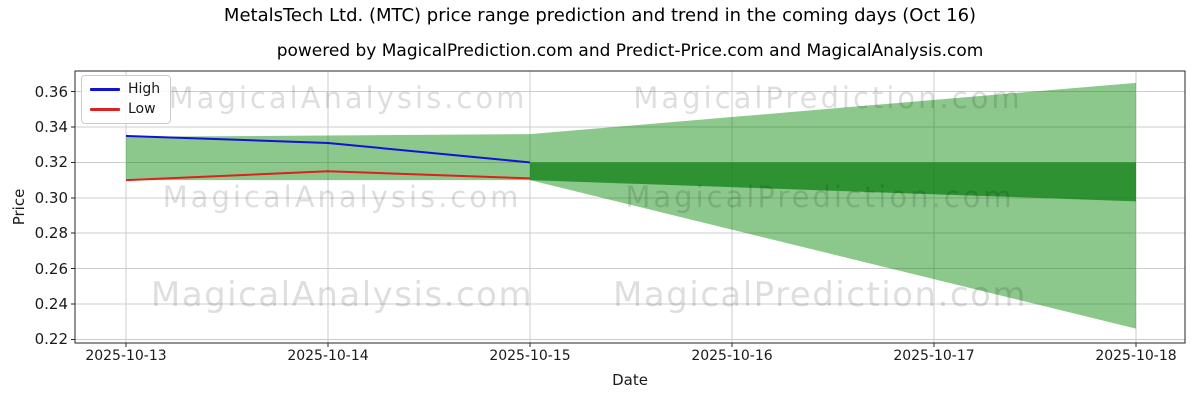  What do you see at coordinates (51, 268) in the screenshot?
I see `y-tick-label: 0.26` at bounding box center [51, 268].